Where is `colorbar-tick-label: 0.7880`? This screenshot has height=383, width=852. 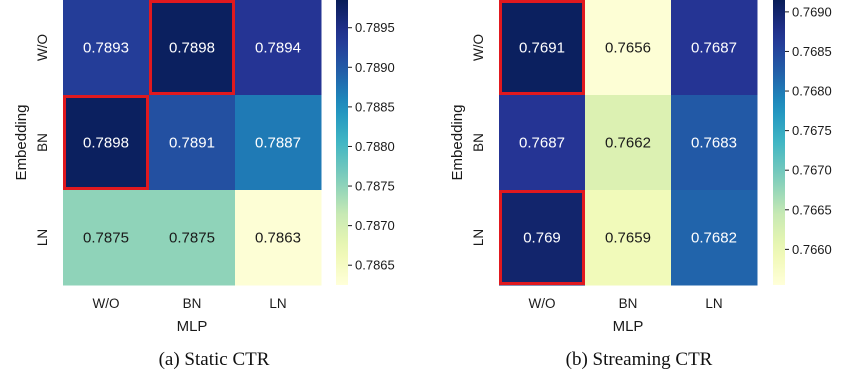 colorbar-tick-label: 0.7880 is located at coordinates (375, 146).